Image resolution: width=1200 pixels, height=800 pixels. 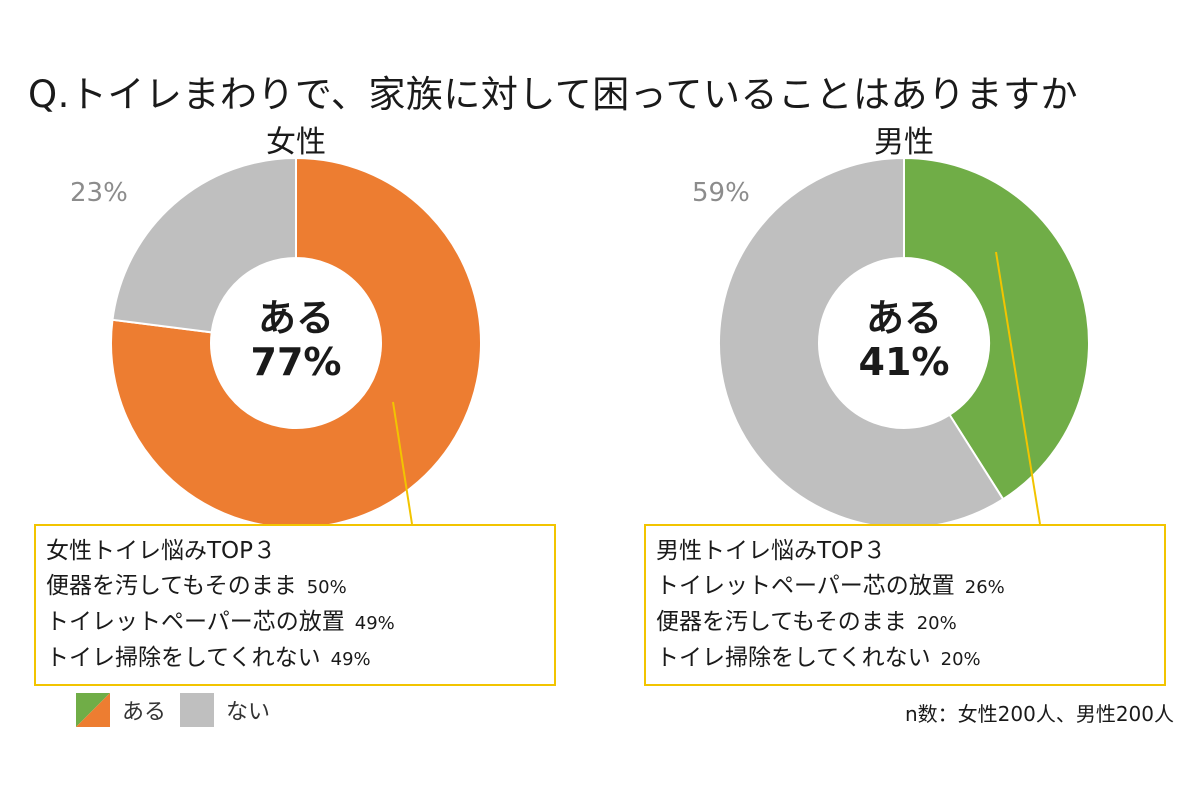 What do you see at coordinates (204, 245) in the screenshot?
I see `female-slice-nai` at bounding box center [204, 245].